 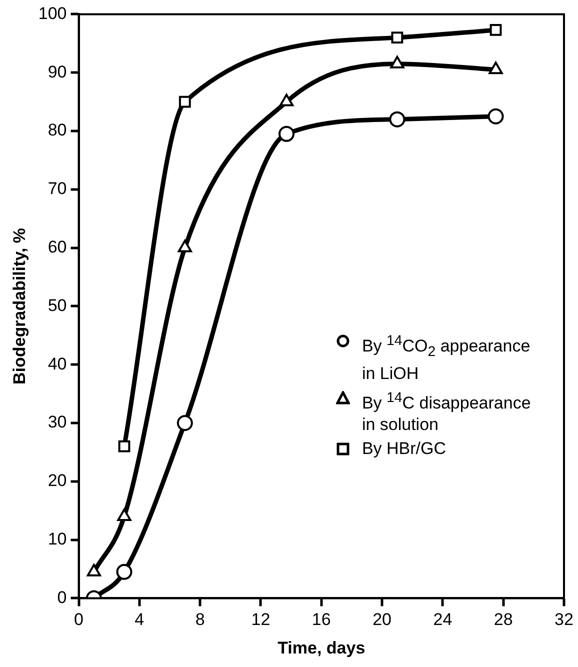 What do you see at coordinates (139, 620) in the screenshot?
I see `x-tick-label: 4` at bounding box center [139, 620].